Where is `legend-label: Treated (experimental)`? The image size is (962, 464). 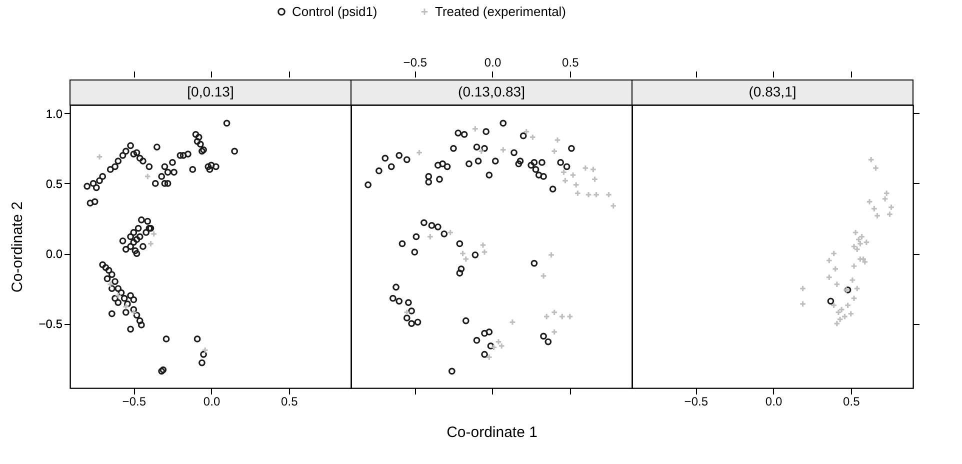
legend-label: Treated (experimental) is located at coordinates (500, 11).